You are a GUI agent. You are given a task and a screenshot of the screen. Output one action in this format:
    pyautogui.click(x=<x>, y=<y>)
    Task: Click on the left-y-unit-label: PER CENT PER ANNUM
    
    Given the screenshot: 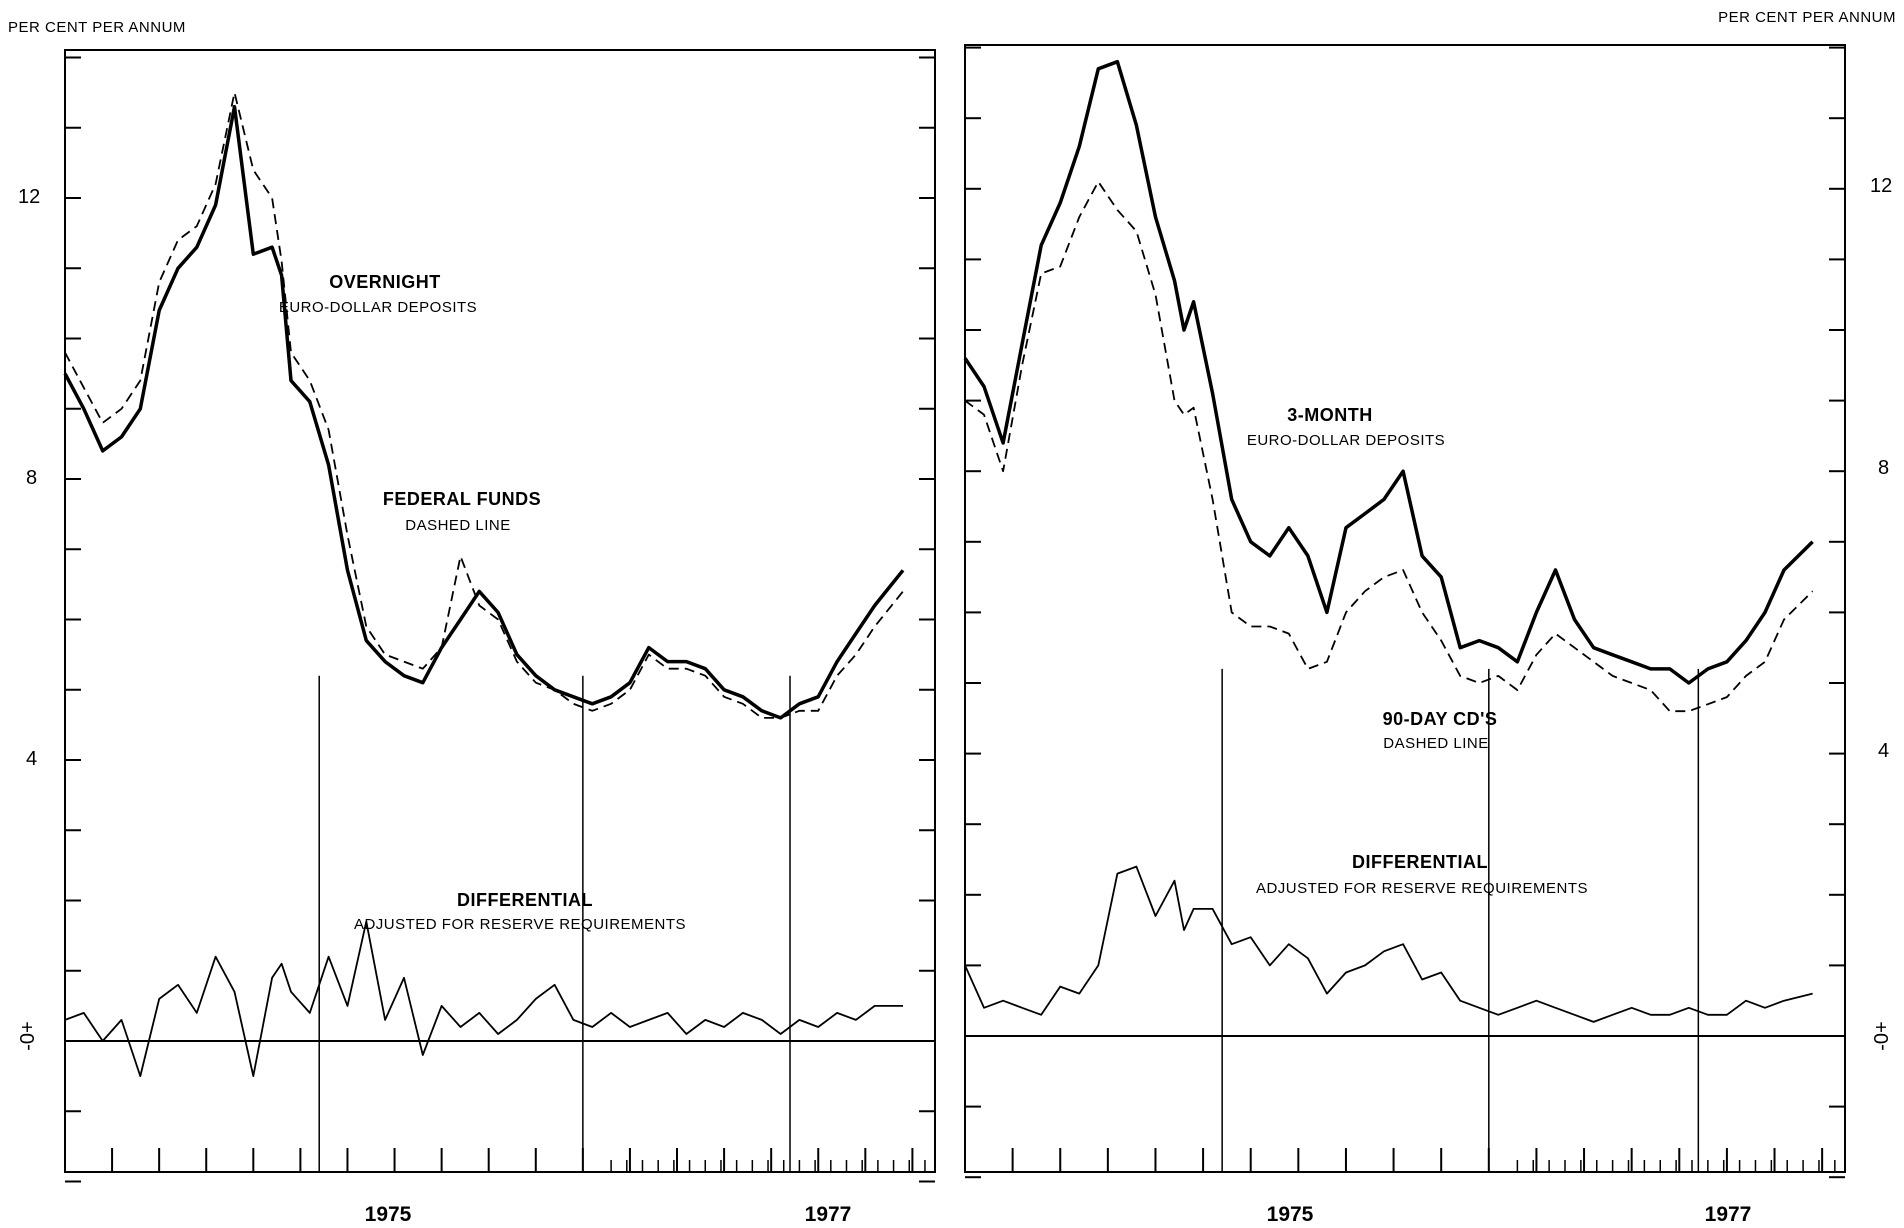 What is the action you would take?
    pyautogui.click(x=97, y=27)
    